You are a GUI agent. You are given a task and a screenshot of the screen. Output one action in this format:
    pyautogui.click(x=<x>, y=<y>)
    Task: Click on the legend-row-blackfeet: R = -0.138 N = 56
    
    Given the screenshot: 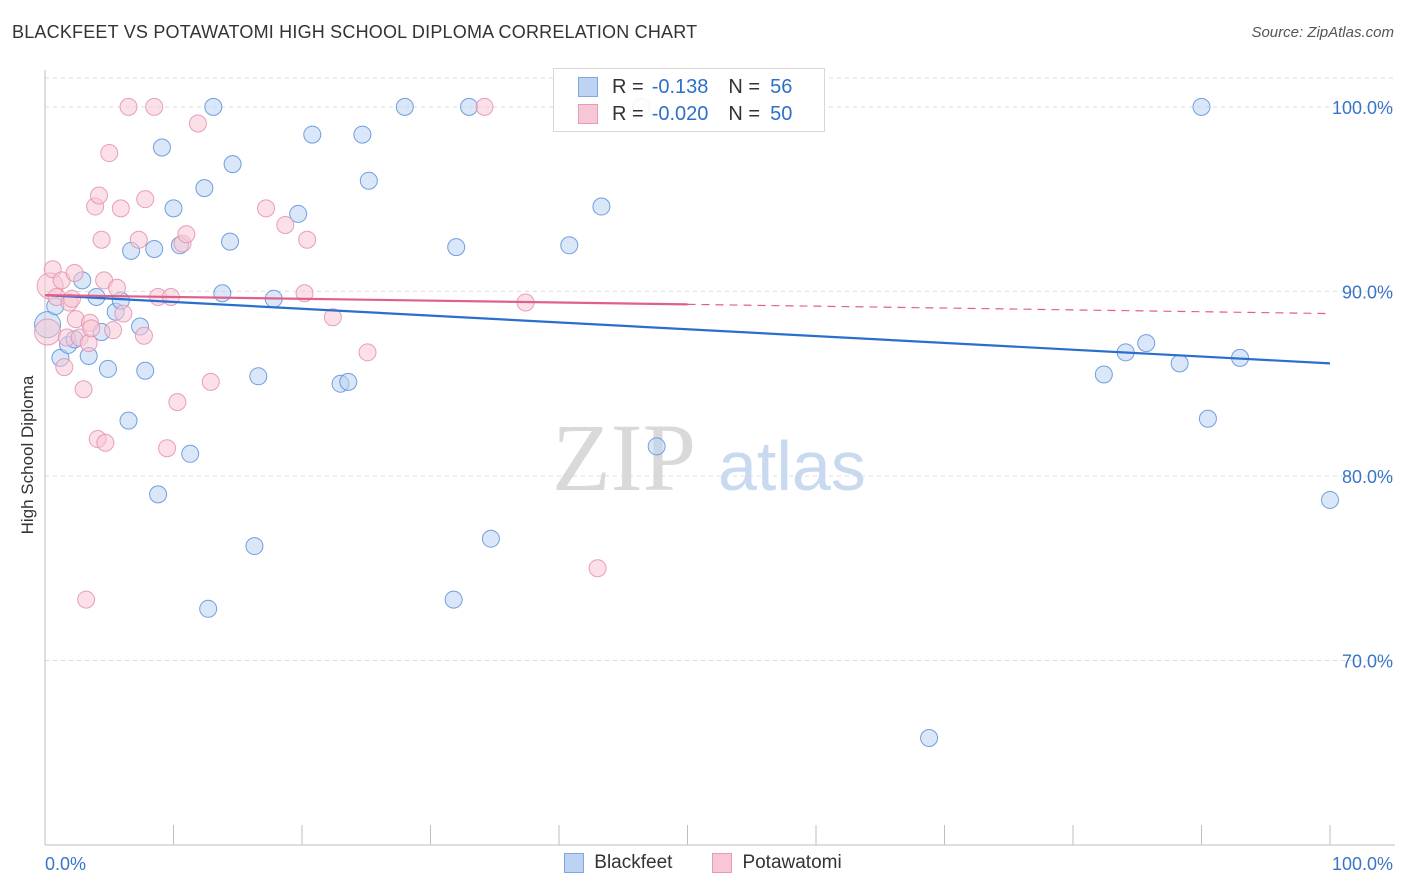 What is the action you would take?
    pyautogui.click(x=673, y=87)
    